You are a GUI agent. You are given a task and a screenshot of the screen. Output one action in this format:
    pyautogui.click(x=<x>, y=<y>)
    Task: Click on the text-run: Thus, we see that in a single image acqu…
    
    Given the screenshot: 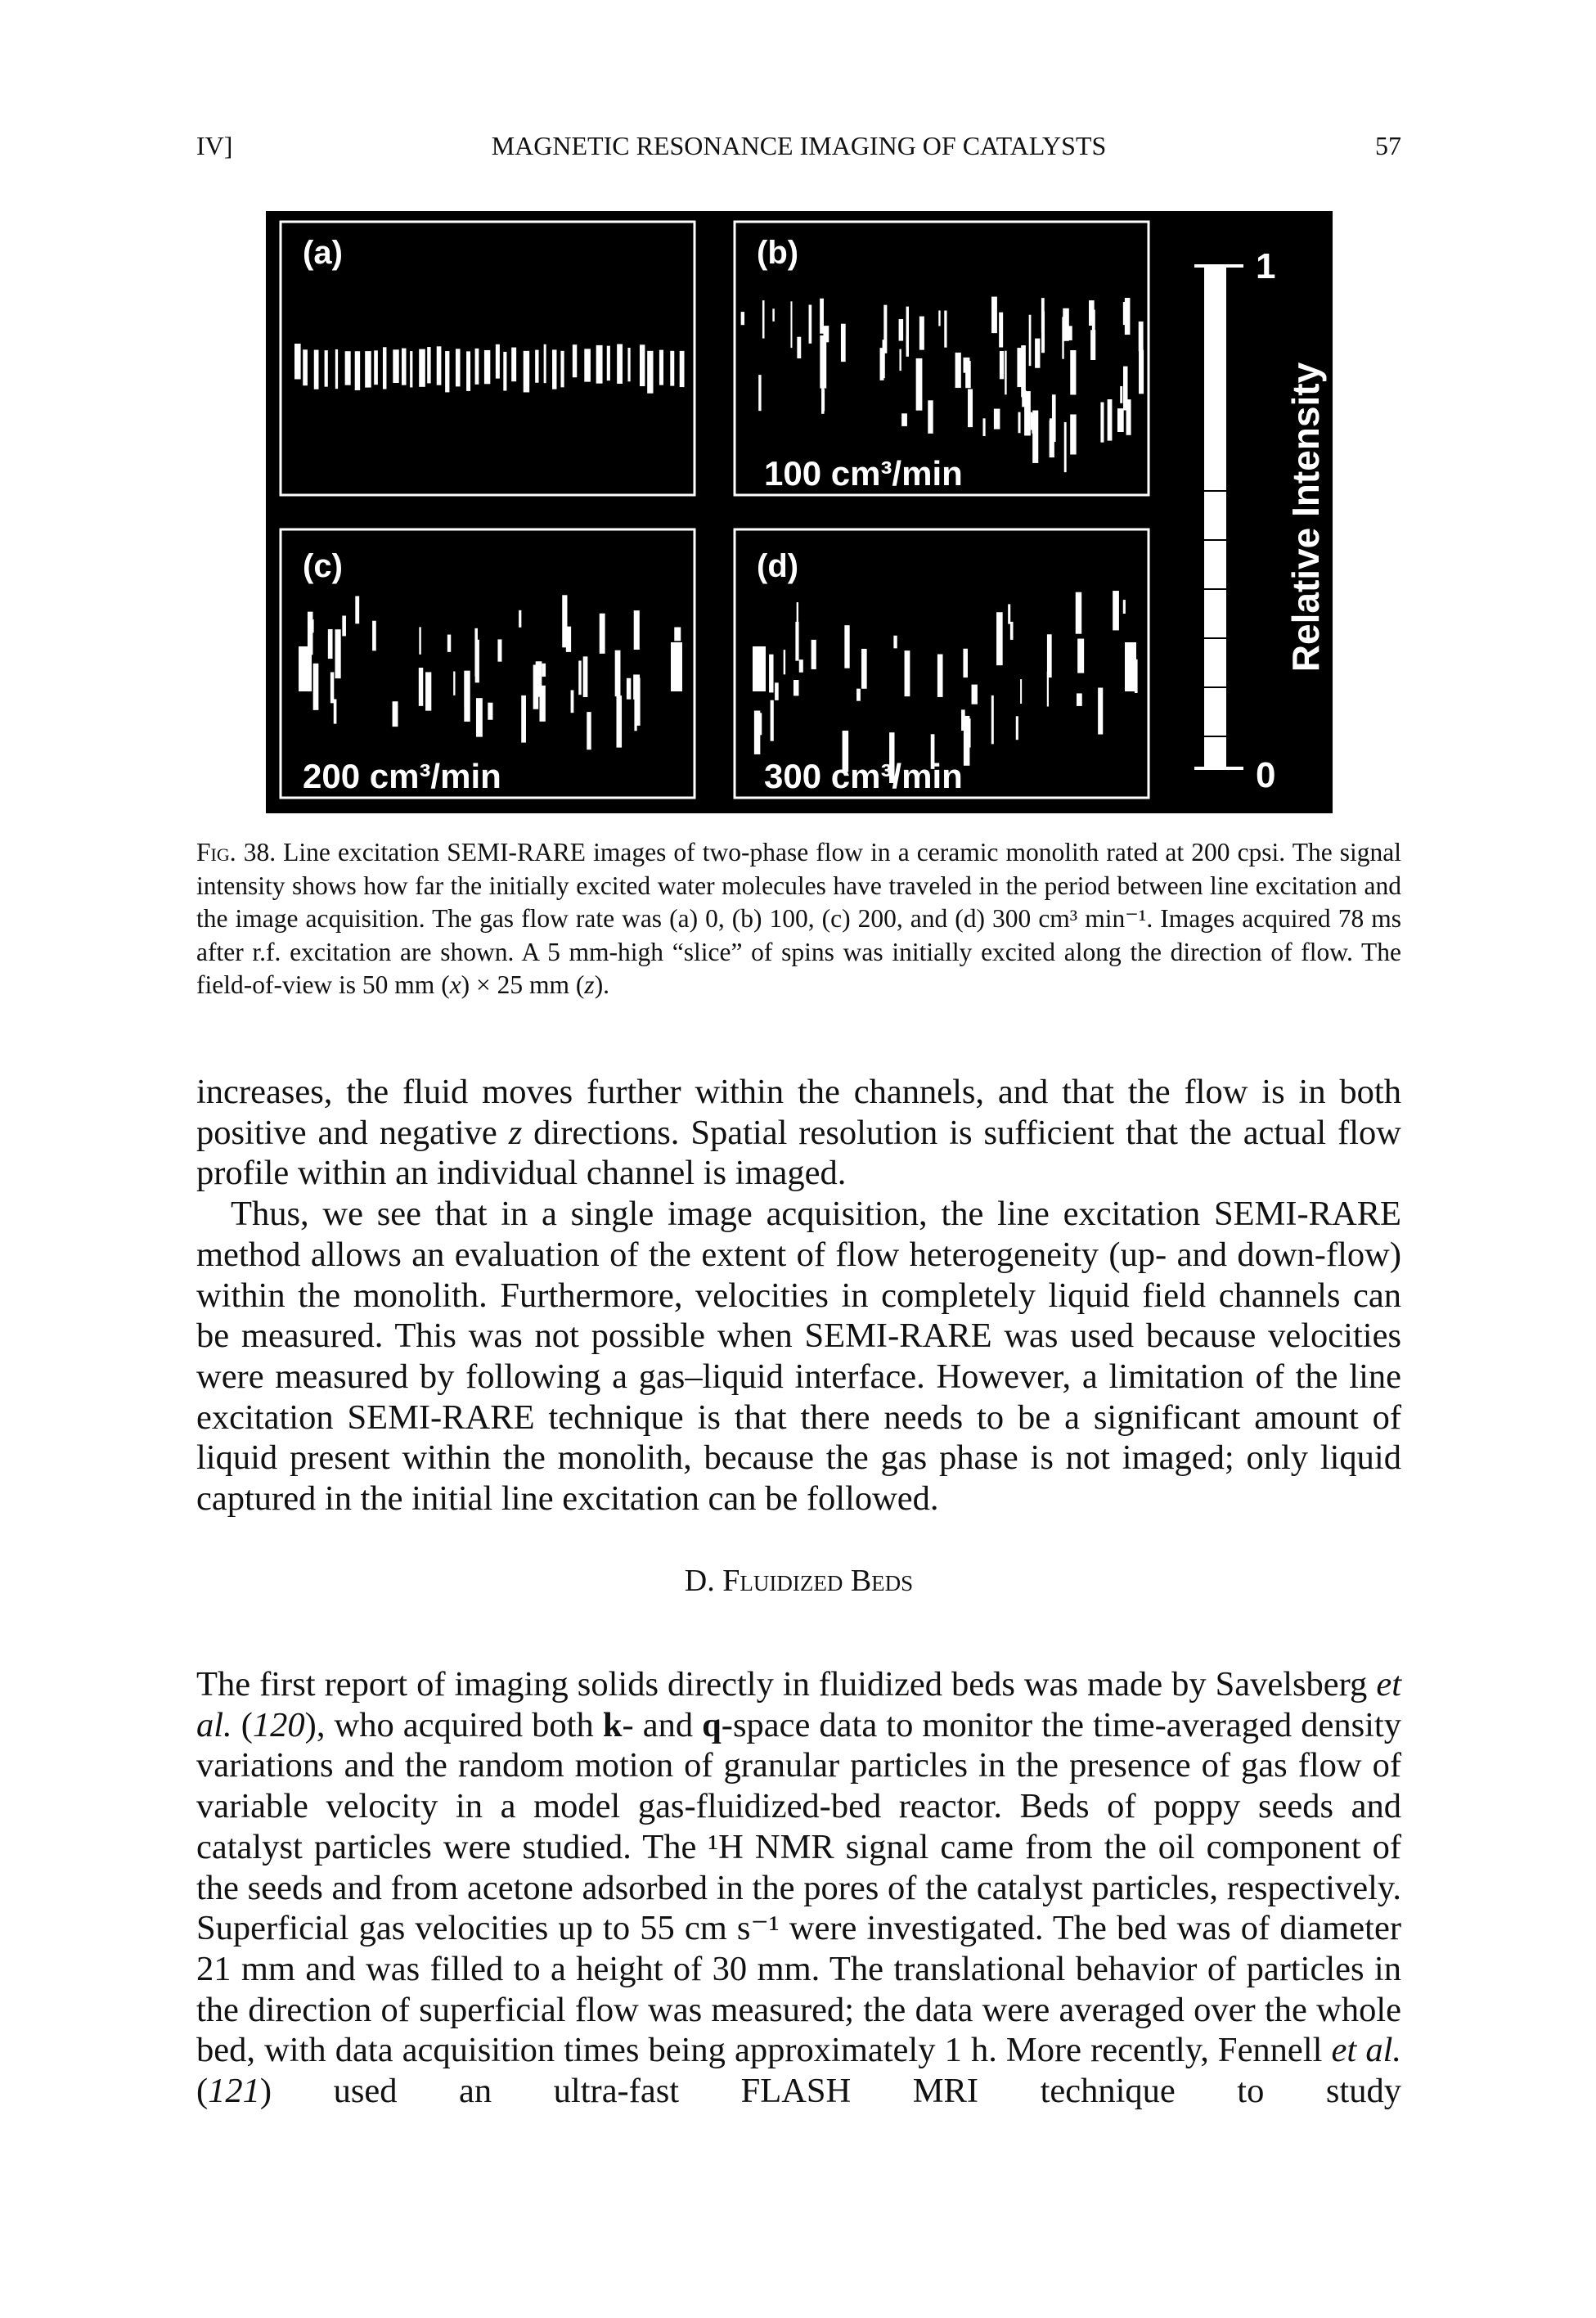 What is the action you would take?
    pyautogui.click(x=798, y=1357)
    